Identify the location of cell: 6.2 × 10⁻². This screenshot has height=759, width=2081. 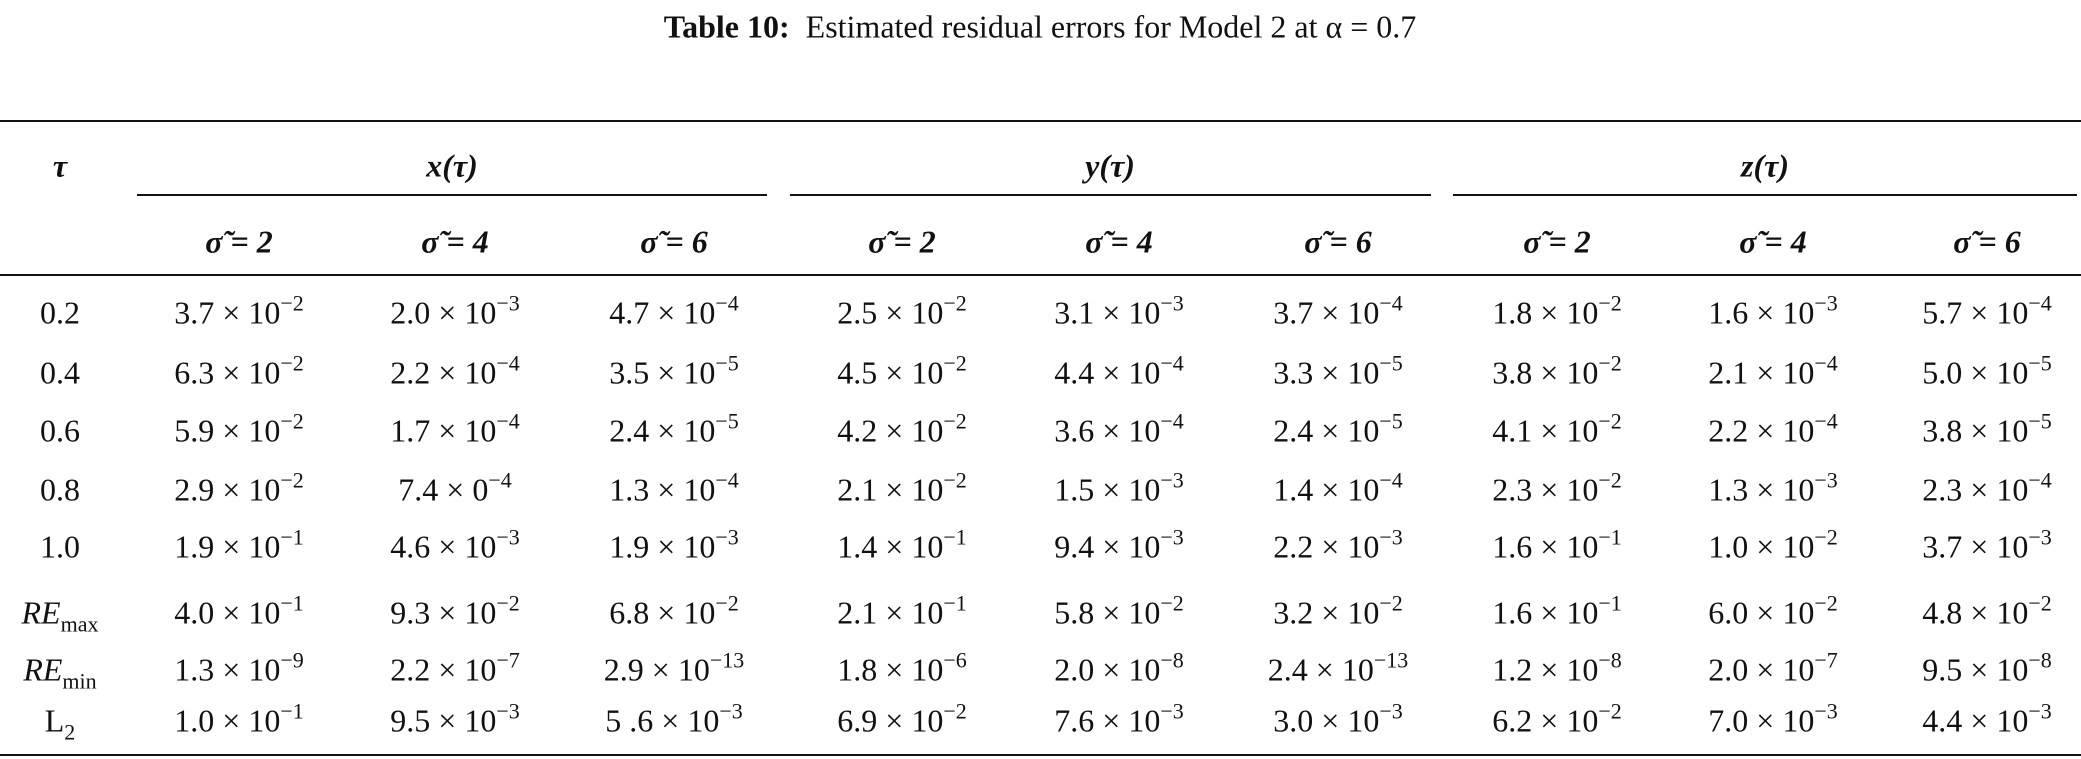
(1556, 720).